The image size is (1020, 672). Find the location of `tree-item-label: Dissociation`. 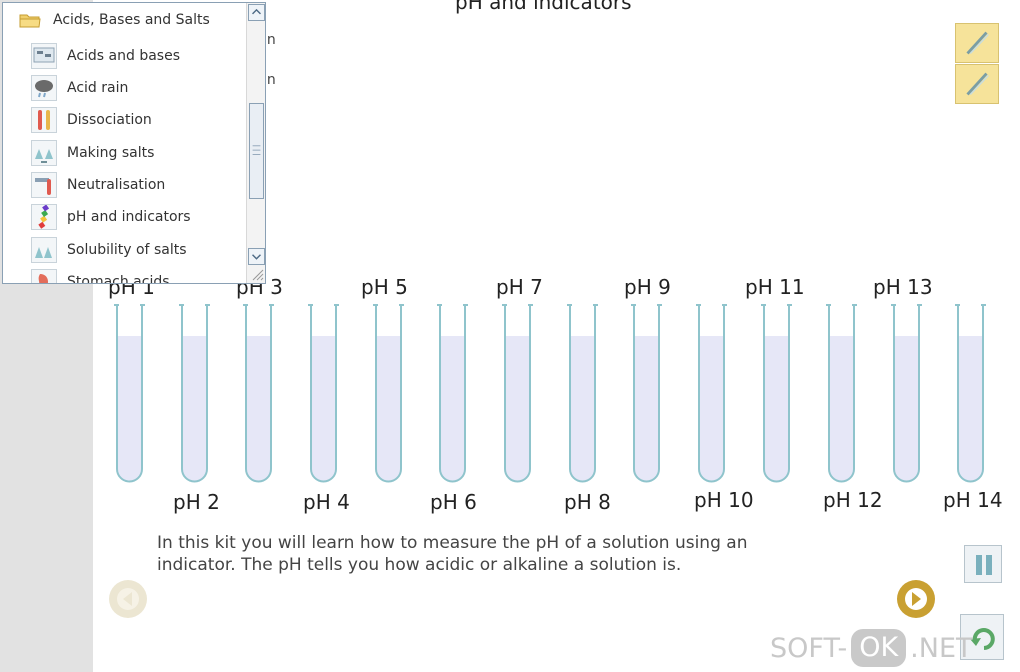

tree-item-label: Dissociation is located at coordinates (109, 120).